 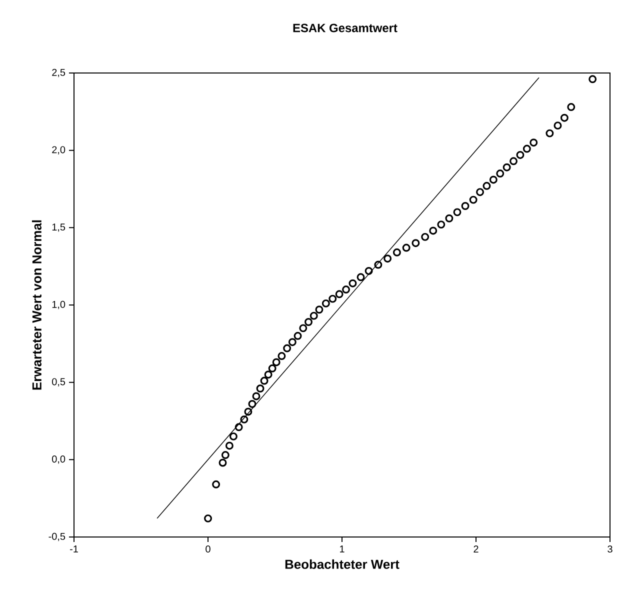 What do you see at coordinates (57, 537) in the screenshot?
I see `y-tick-label: -0,5` at bounding box center [57, 537].